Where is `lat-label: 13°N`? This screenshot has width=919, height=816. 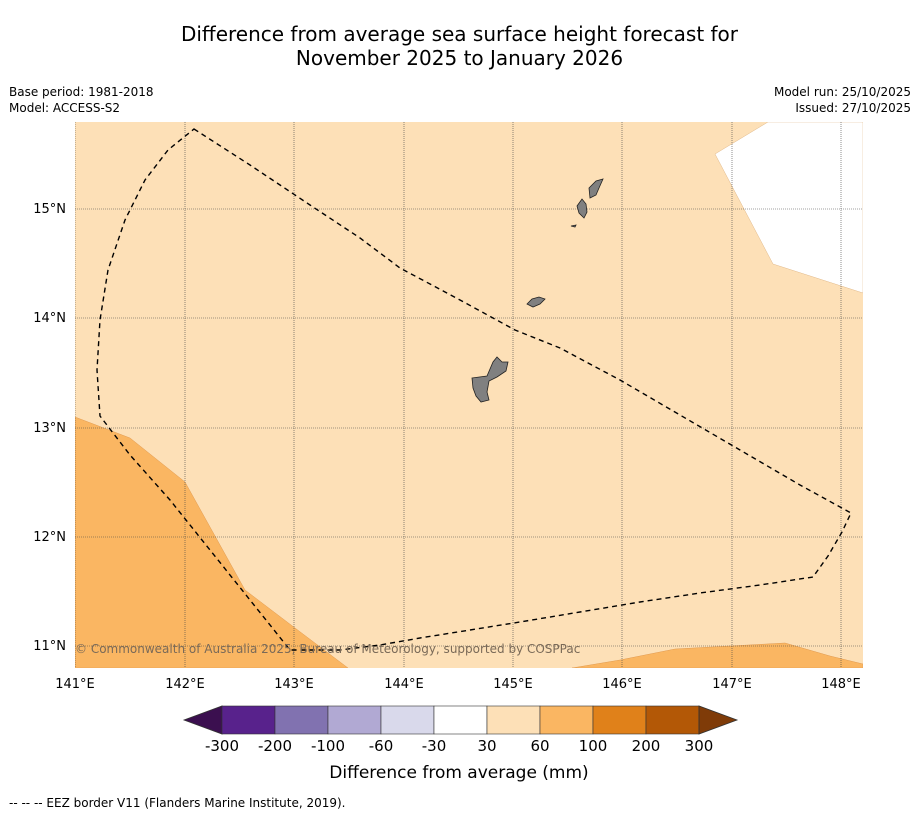
lat-label: 13°N is located at coordinates (49, 428).